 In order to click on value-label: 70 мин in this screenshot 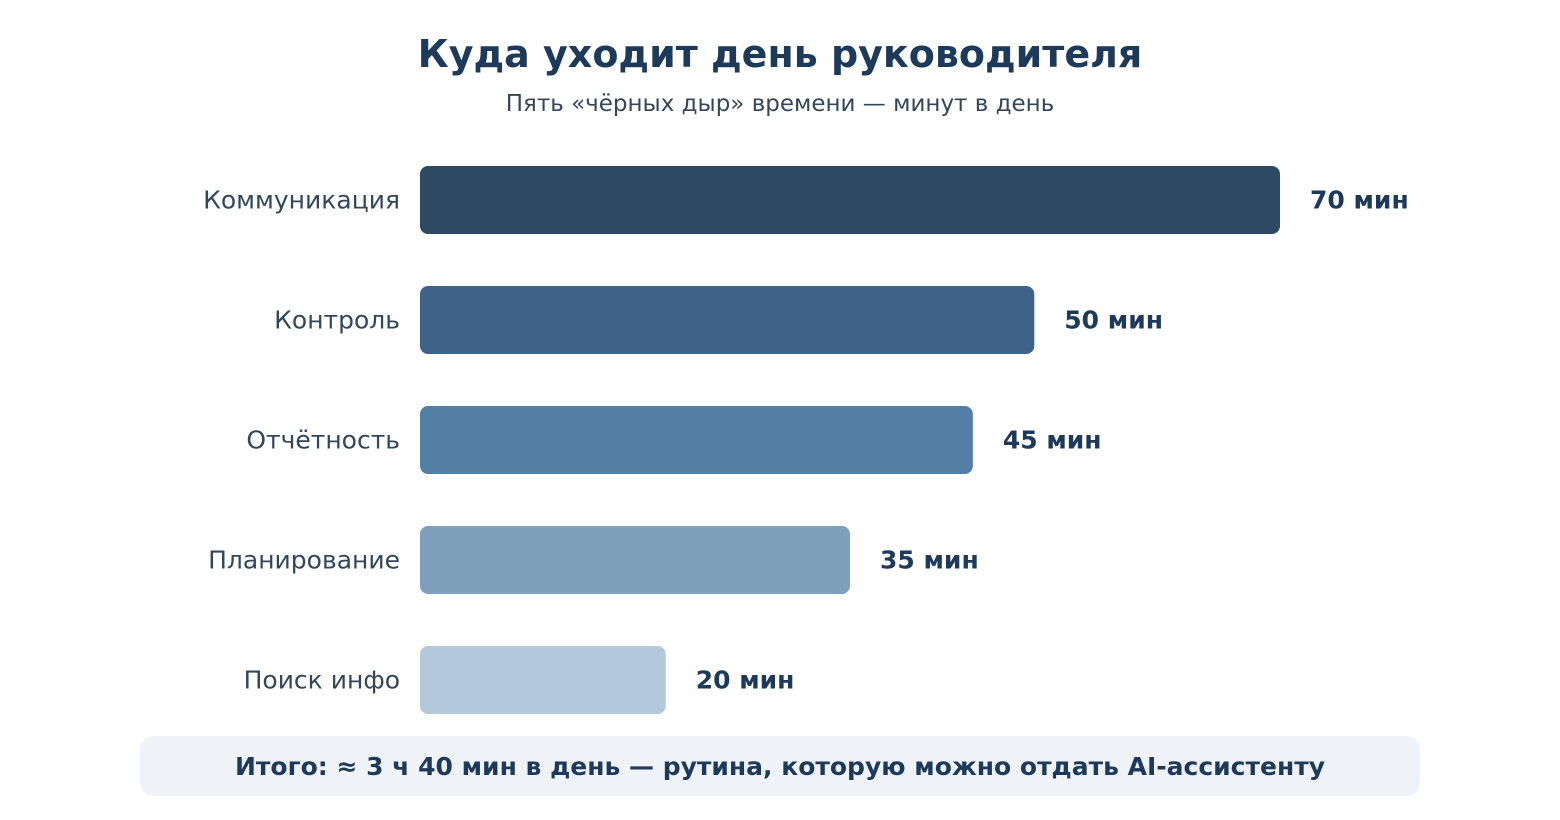, I will do `click(1359, 200)`.